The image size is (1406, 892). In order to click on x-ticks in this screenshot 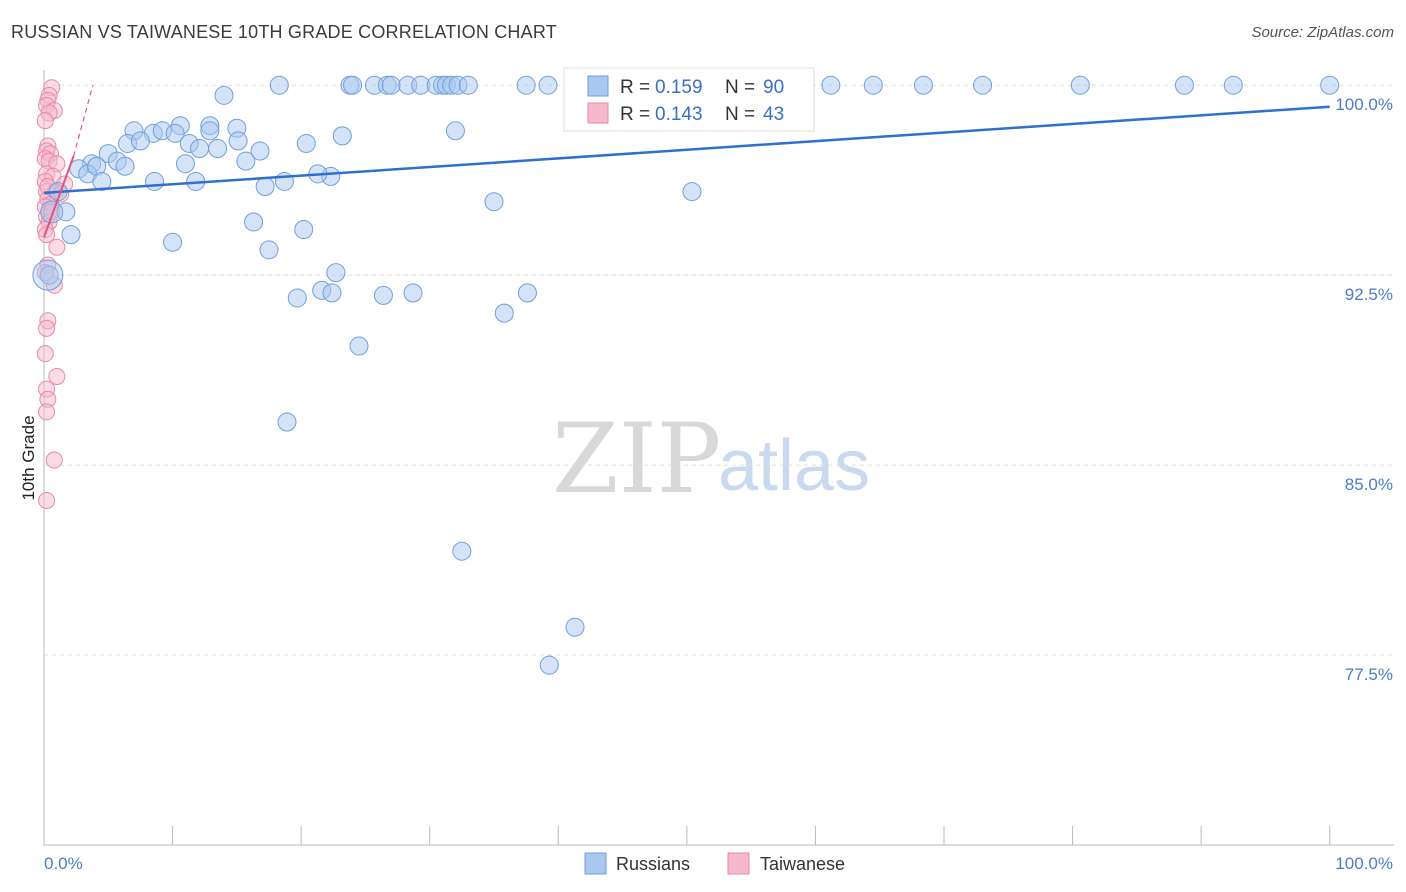, I will do `click(687, 835)`.